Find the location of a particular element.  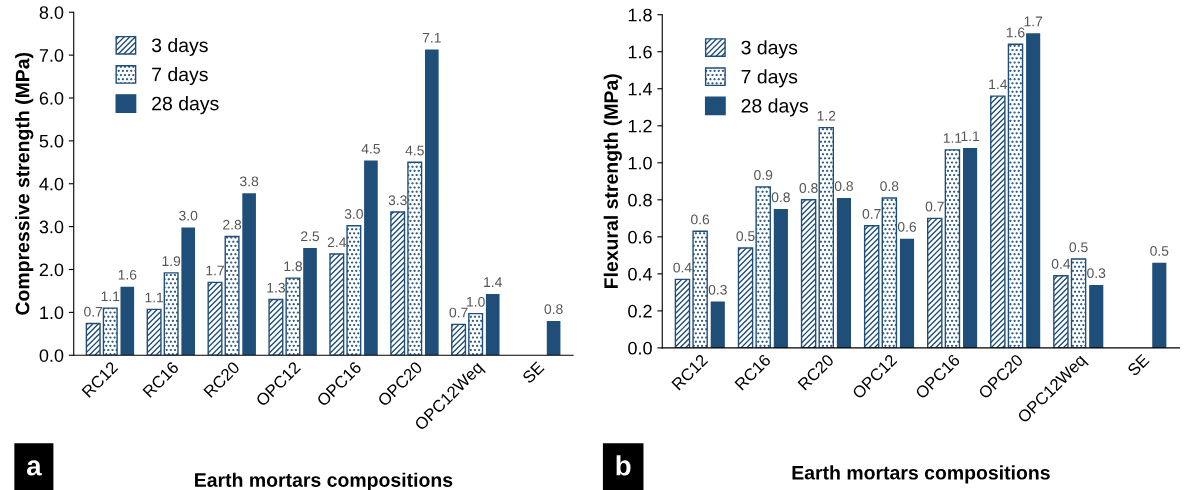

text: b is located at coordinates (623, 465).